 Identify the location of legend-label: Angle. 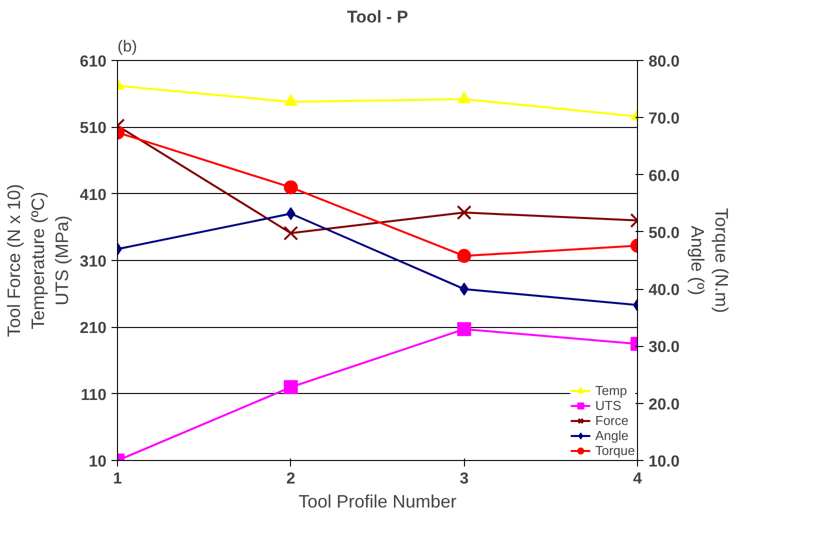
(611, 435).